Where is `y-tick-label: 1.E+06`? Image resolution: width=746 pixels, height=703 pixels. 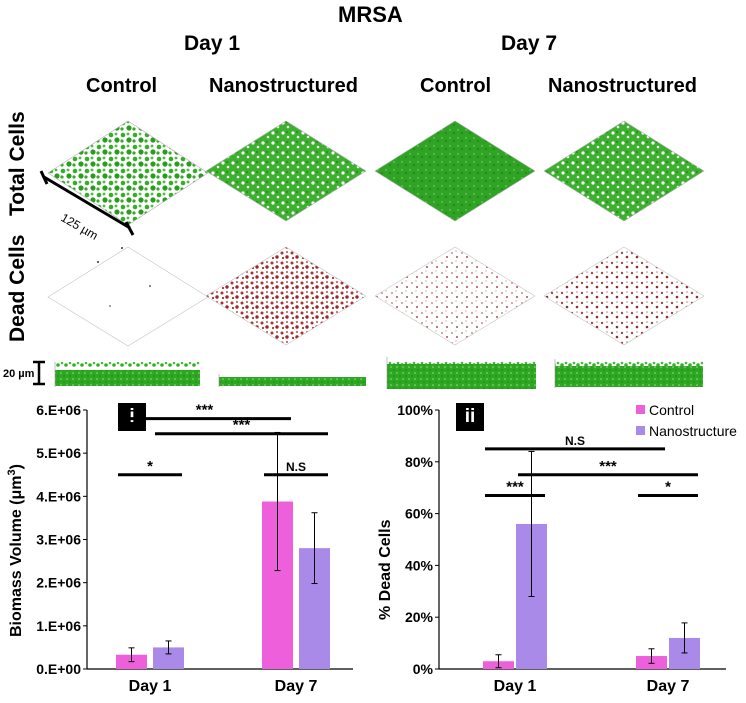 y-tick-label: 1.E+06 is located at coordinates (58, 626).